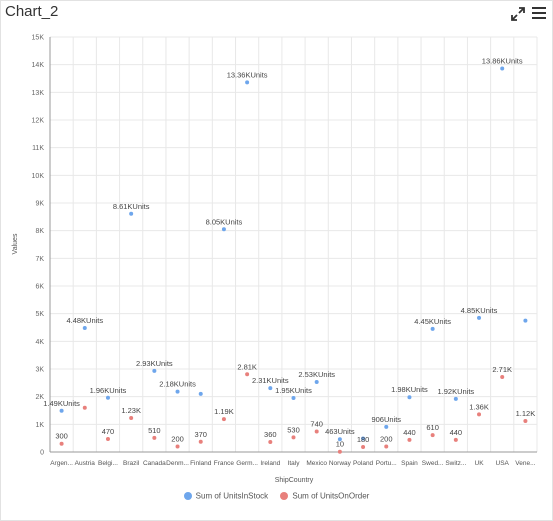 The width and height of the screenshot is (553, 521). Describe the element at coordinates (247, 74) in the screenshot. I see `data-label-units-in-stock: 13.36KUnits` at that location.